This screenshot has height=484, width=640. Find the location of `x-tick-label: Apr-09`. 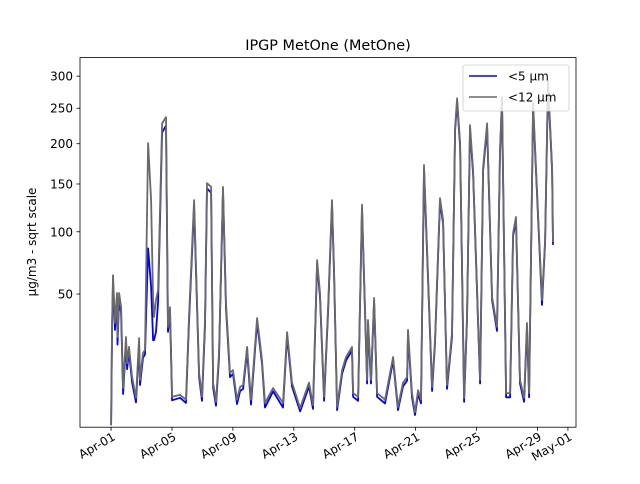

x-tick-label: Apr-09 is located at coordinates (218, 446).